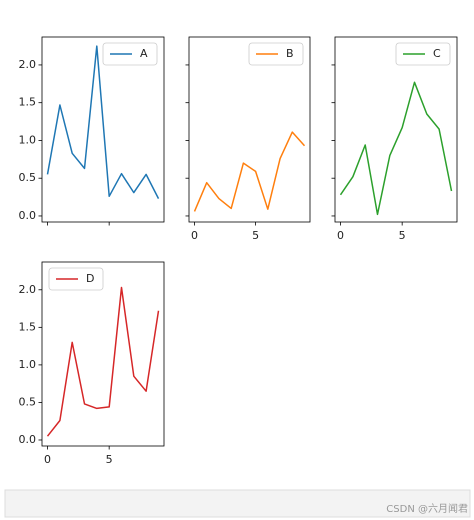  I want to click on legend-label: B, so click(290, 53).